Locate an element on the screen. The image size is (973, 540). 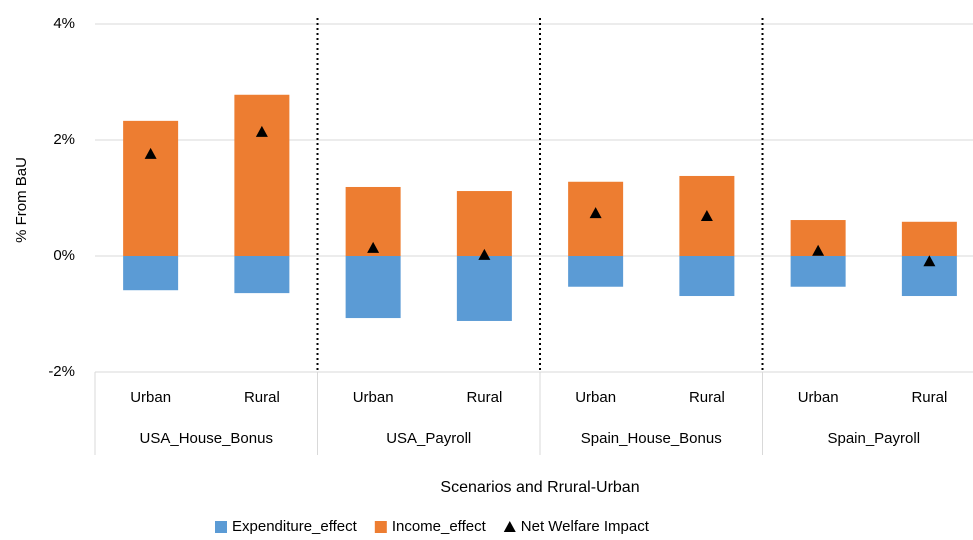
legend-label: Net Welfare Impact is located at coordinates (585, 526).